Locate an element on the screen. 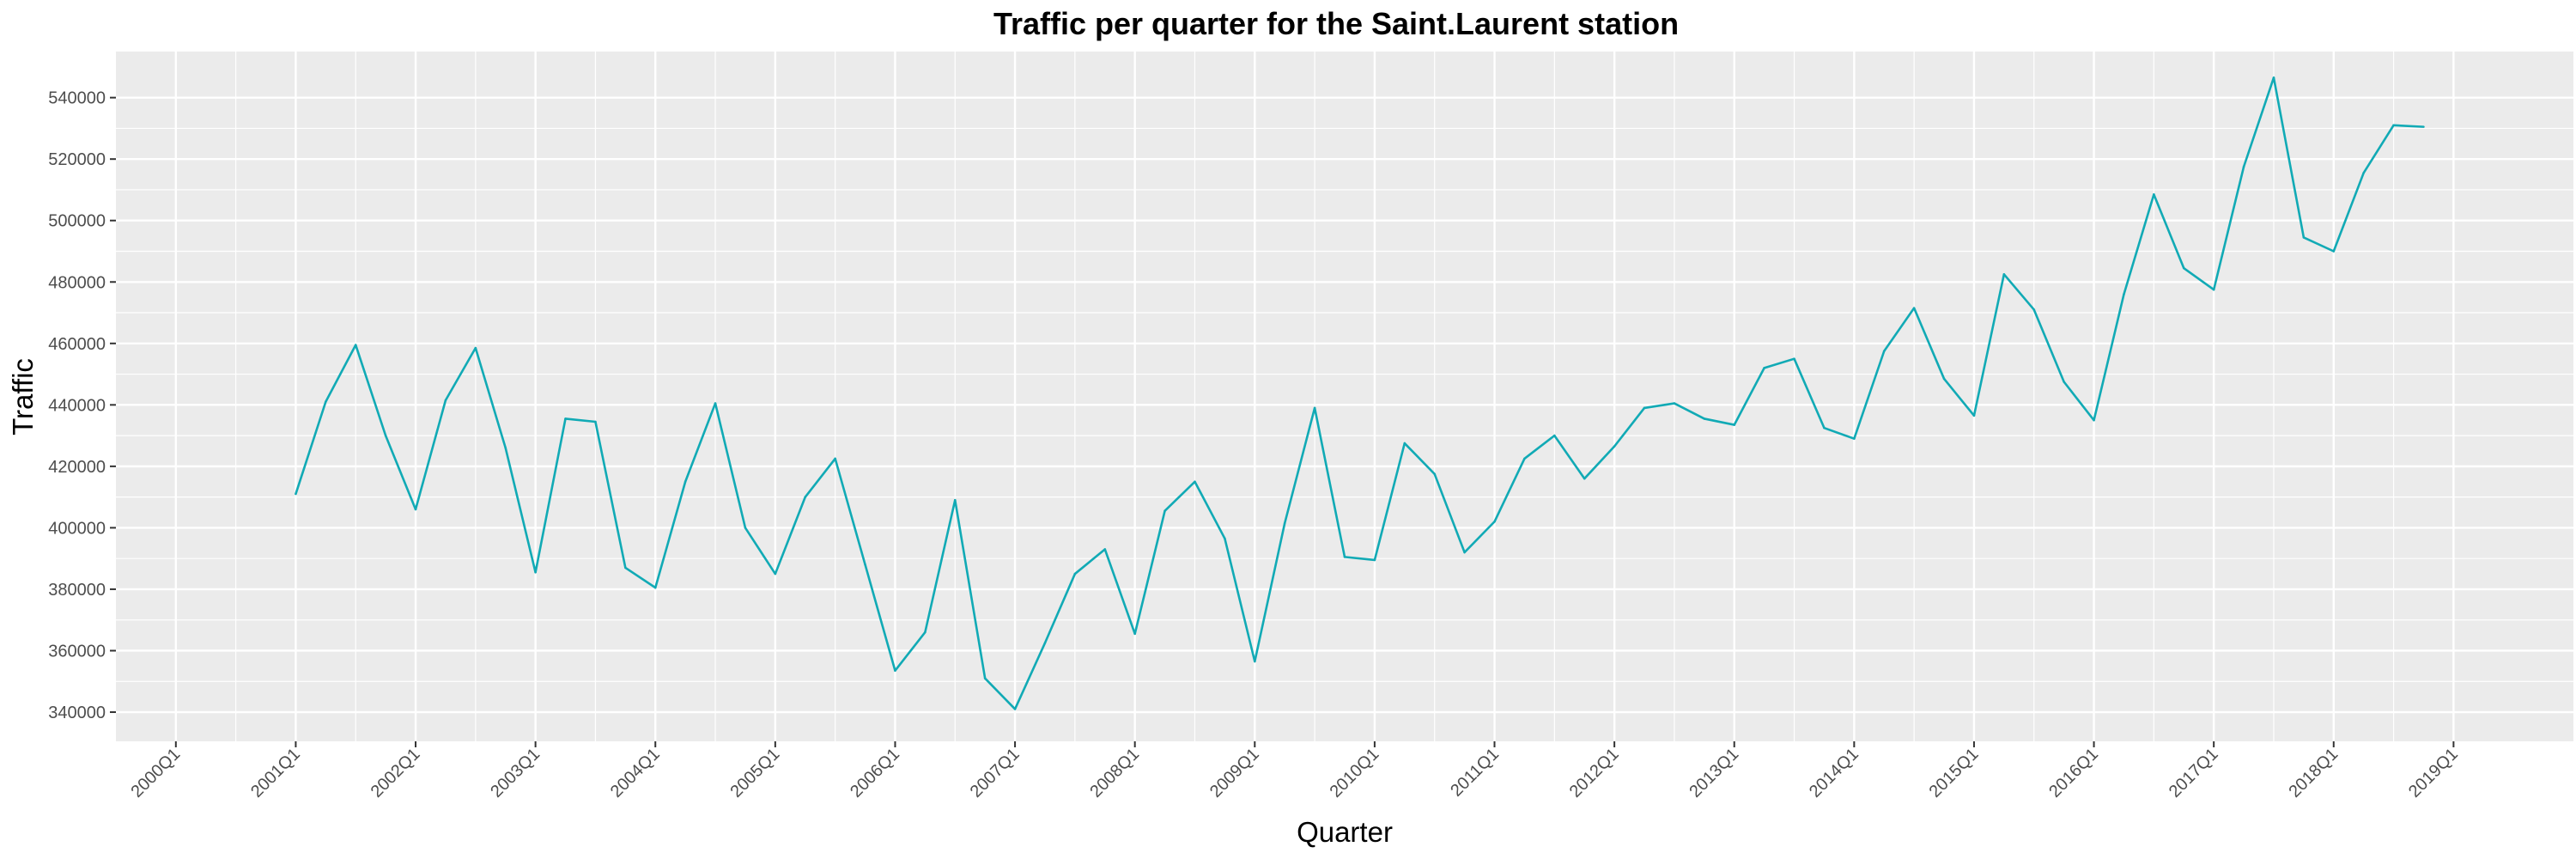  y-axis-title: Traffic is located at coordinates (23, 397).